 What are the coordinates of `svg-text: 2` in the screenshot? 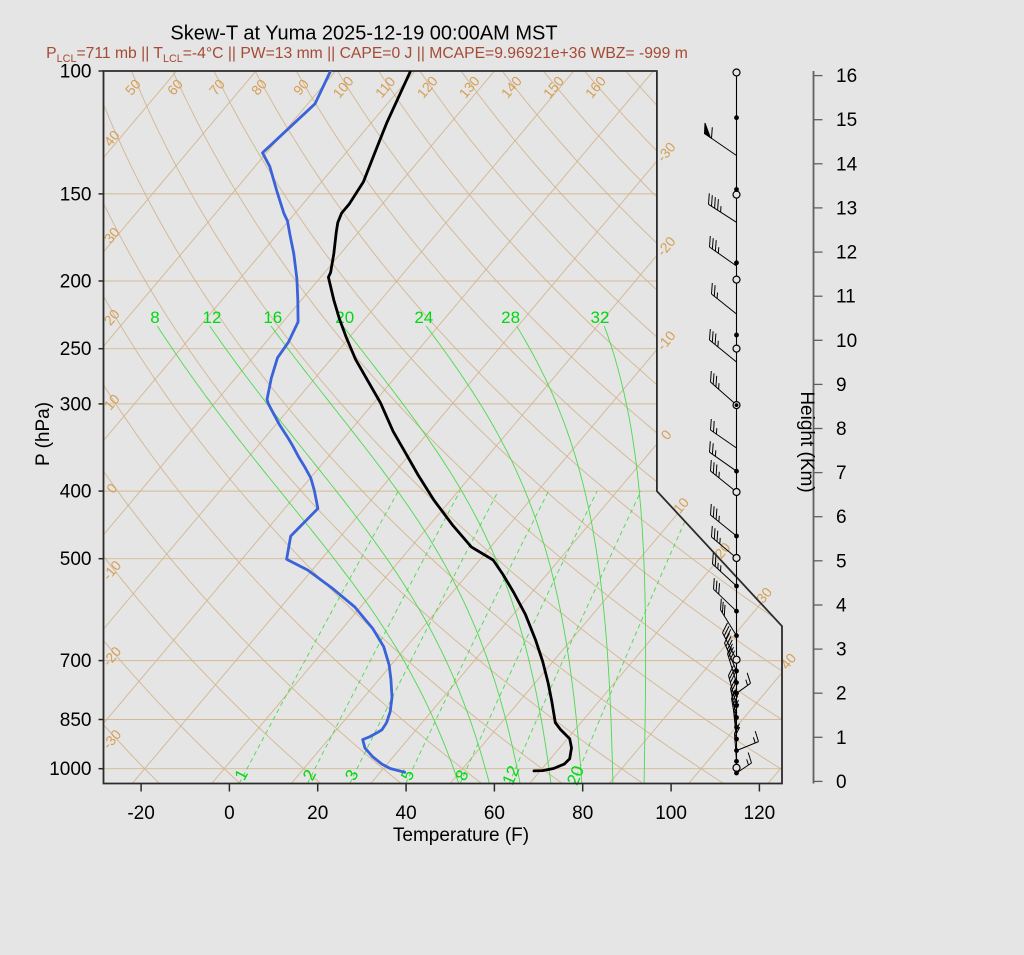 It's located at (841, 694).